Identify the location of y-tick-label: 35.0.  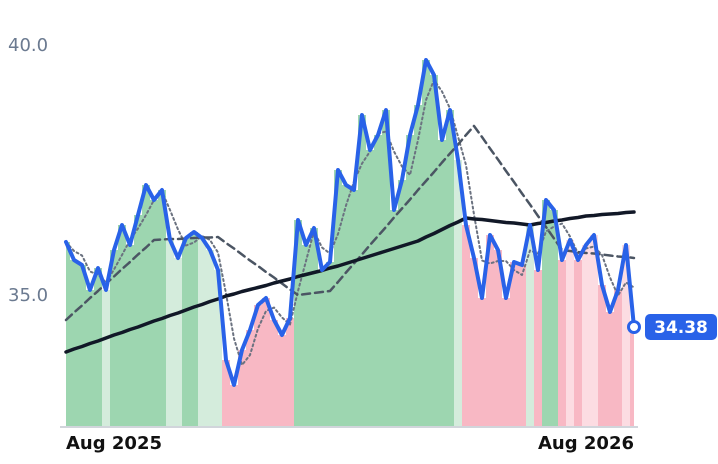
(28, 295).